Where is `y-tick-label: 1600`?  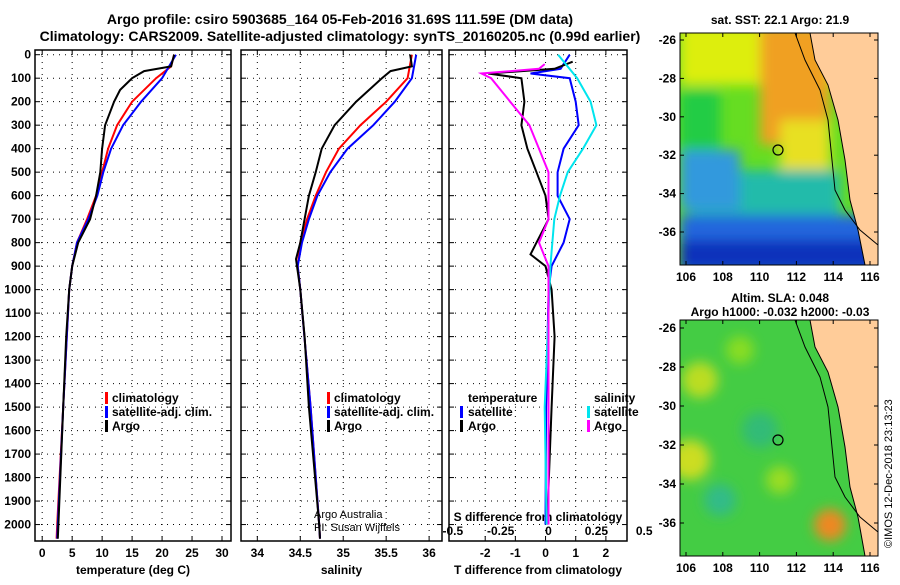
y-tick-label: 1600 is located at coordinates (17, 431).